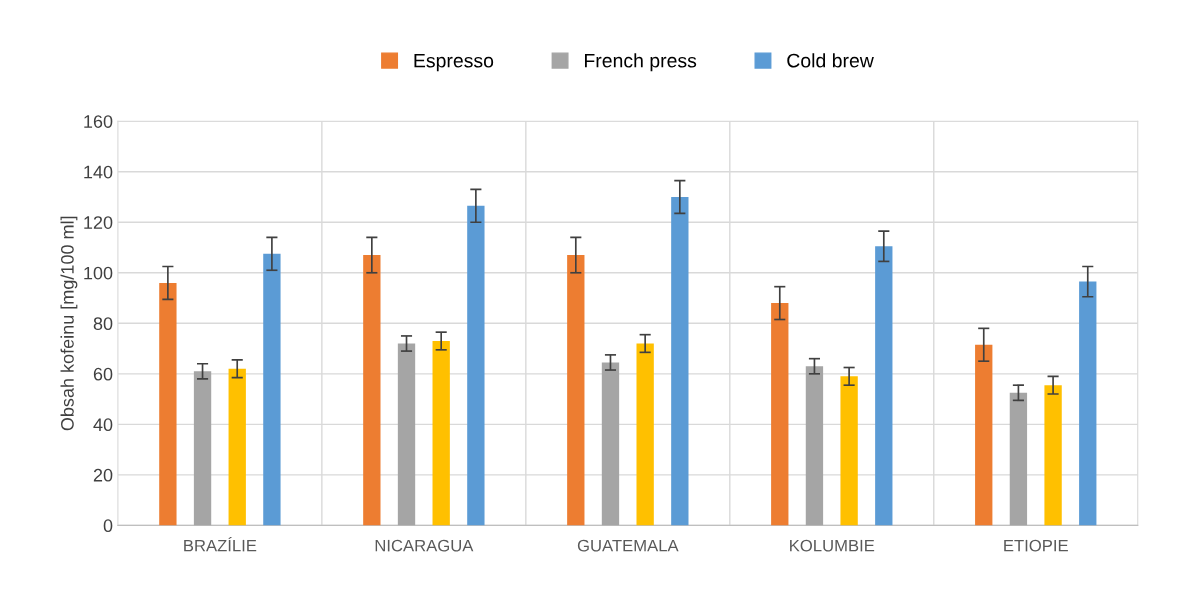 The image size is (1179, 606). Describe the element at coordinates (830, 60) in the screenshot. I see `legend-label: Cold brew` at that location.